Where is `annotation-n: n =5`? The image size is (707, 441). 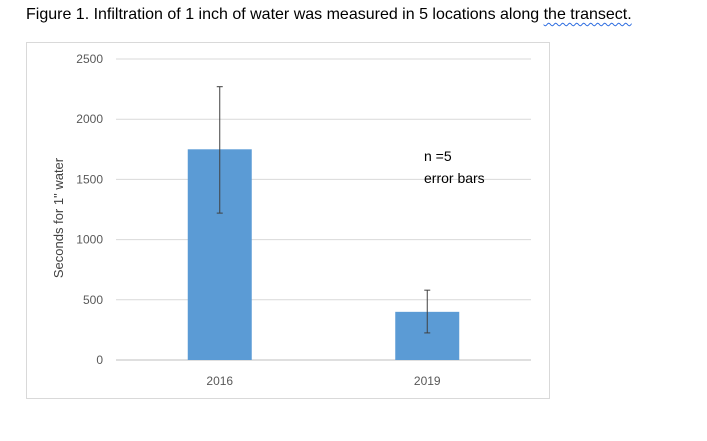 annotation-n: n =5 is located at coordinates (438, 156).